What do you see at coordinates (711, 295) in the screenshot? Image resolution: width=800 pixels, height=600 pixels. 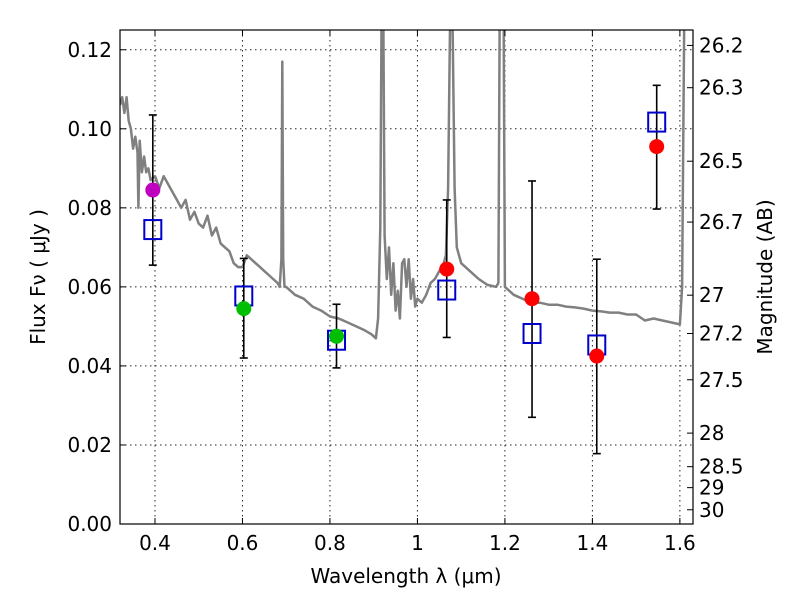 I see `right-tick-label: 27` at bounding box center [711, 295].